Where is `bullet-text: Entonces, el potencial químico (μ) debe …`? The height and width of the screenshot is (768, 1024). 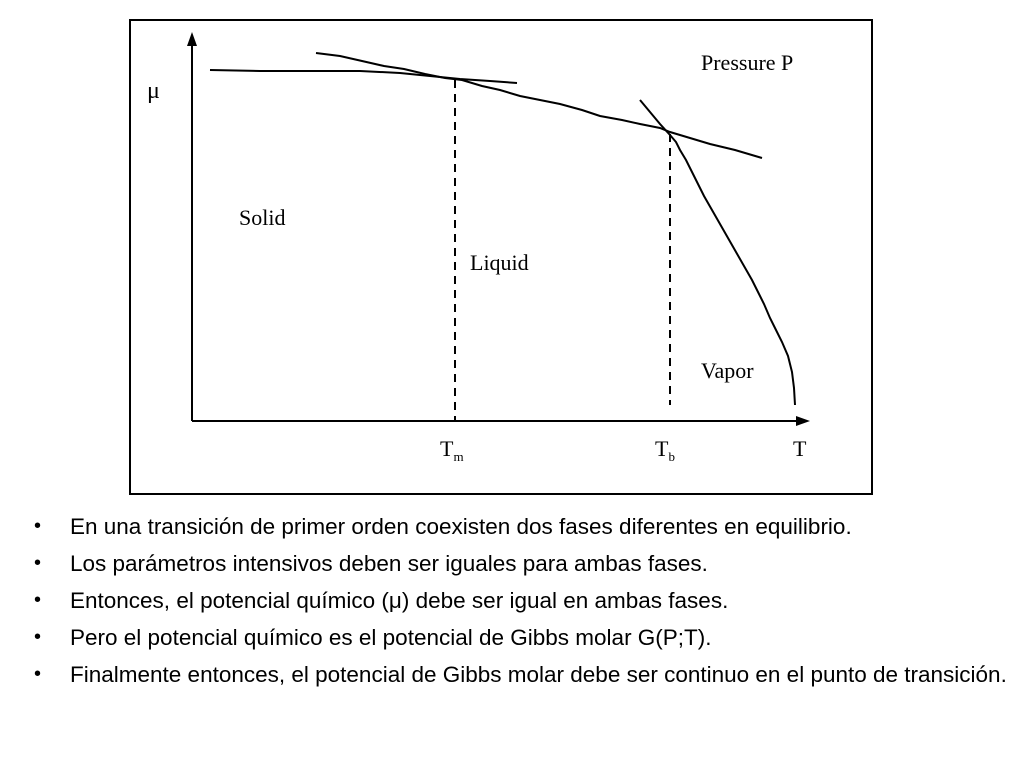 bullet-text: Entonces, el potencial químico (μ) debe … is located at coordinates (399, 600).